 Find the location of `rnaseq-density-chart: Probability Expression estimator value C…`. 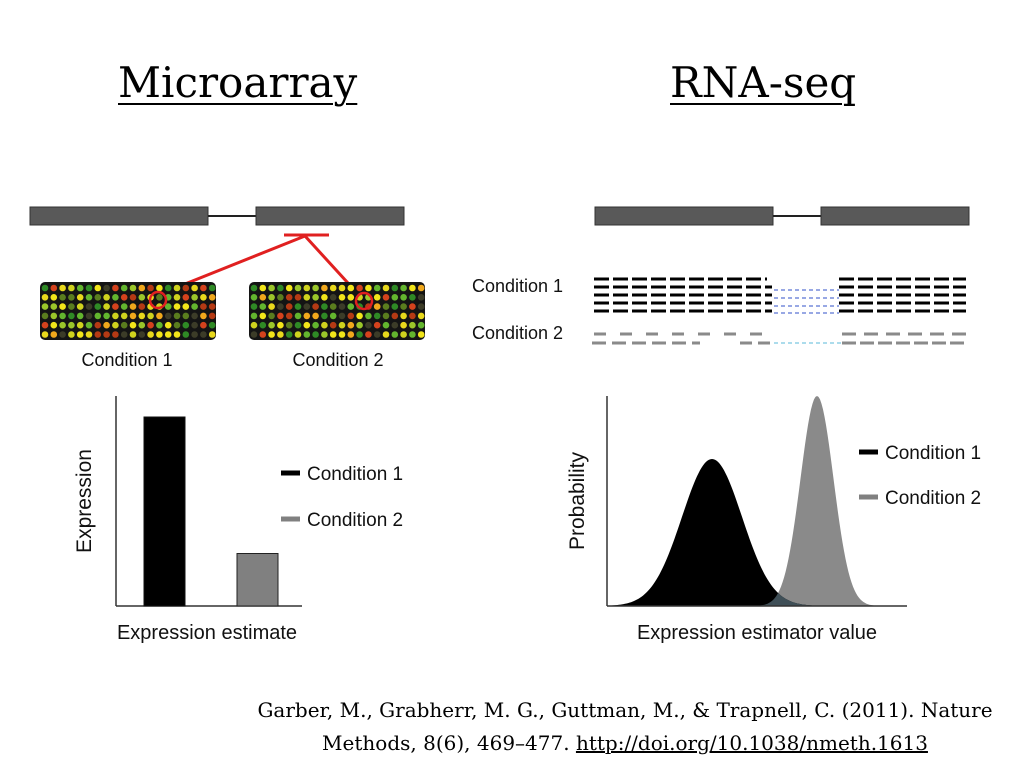

rnaseq-density-chart: Probability Expression estimator value C… is located at coordinates (773, 520).